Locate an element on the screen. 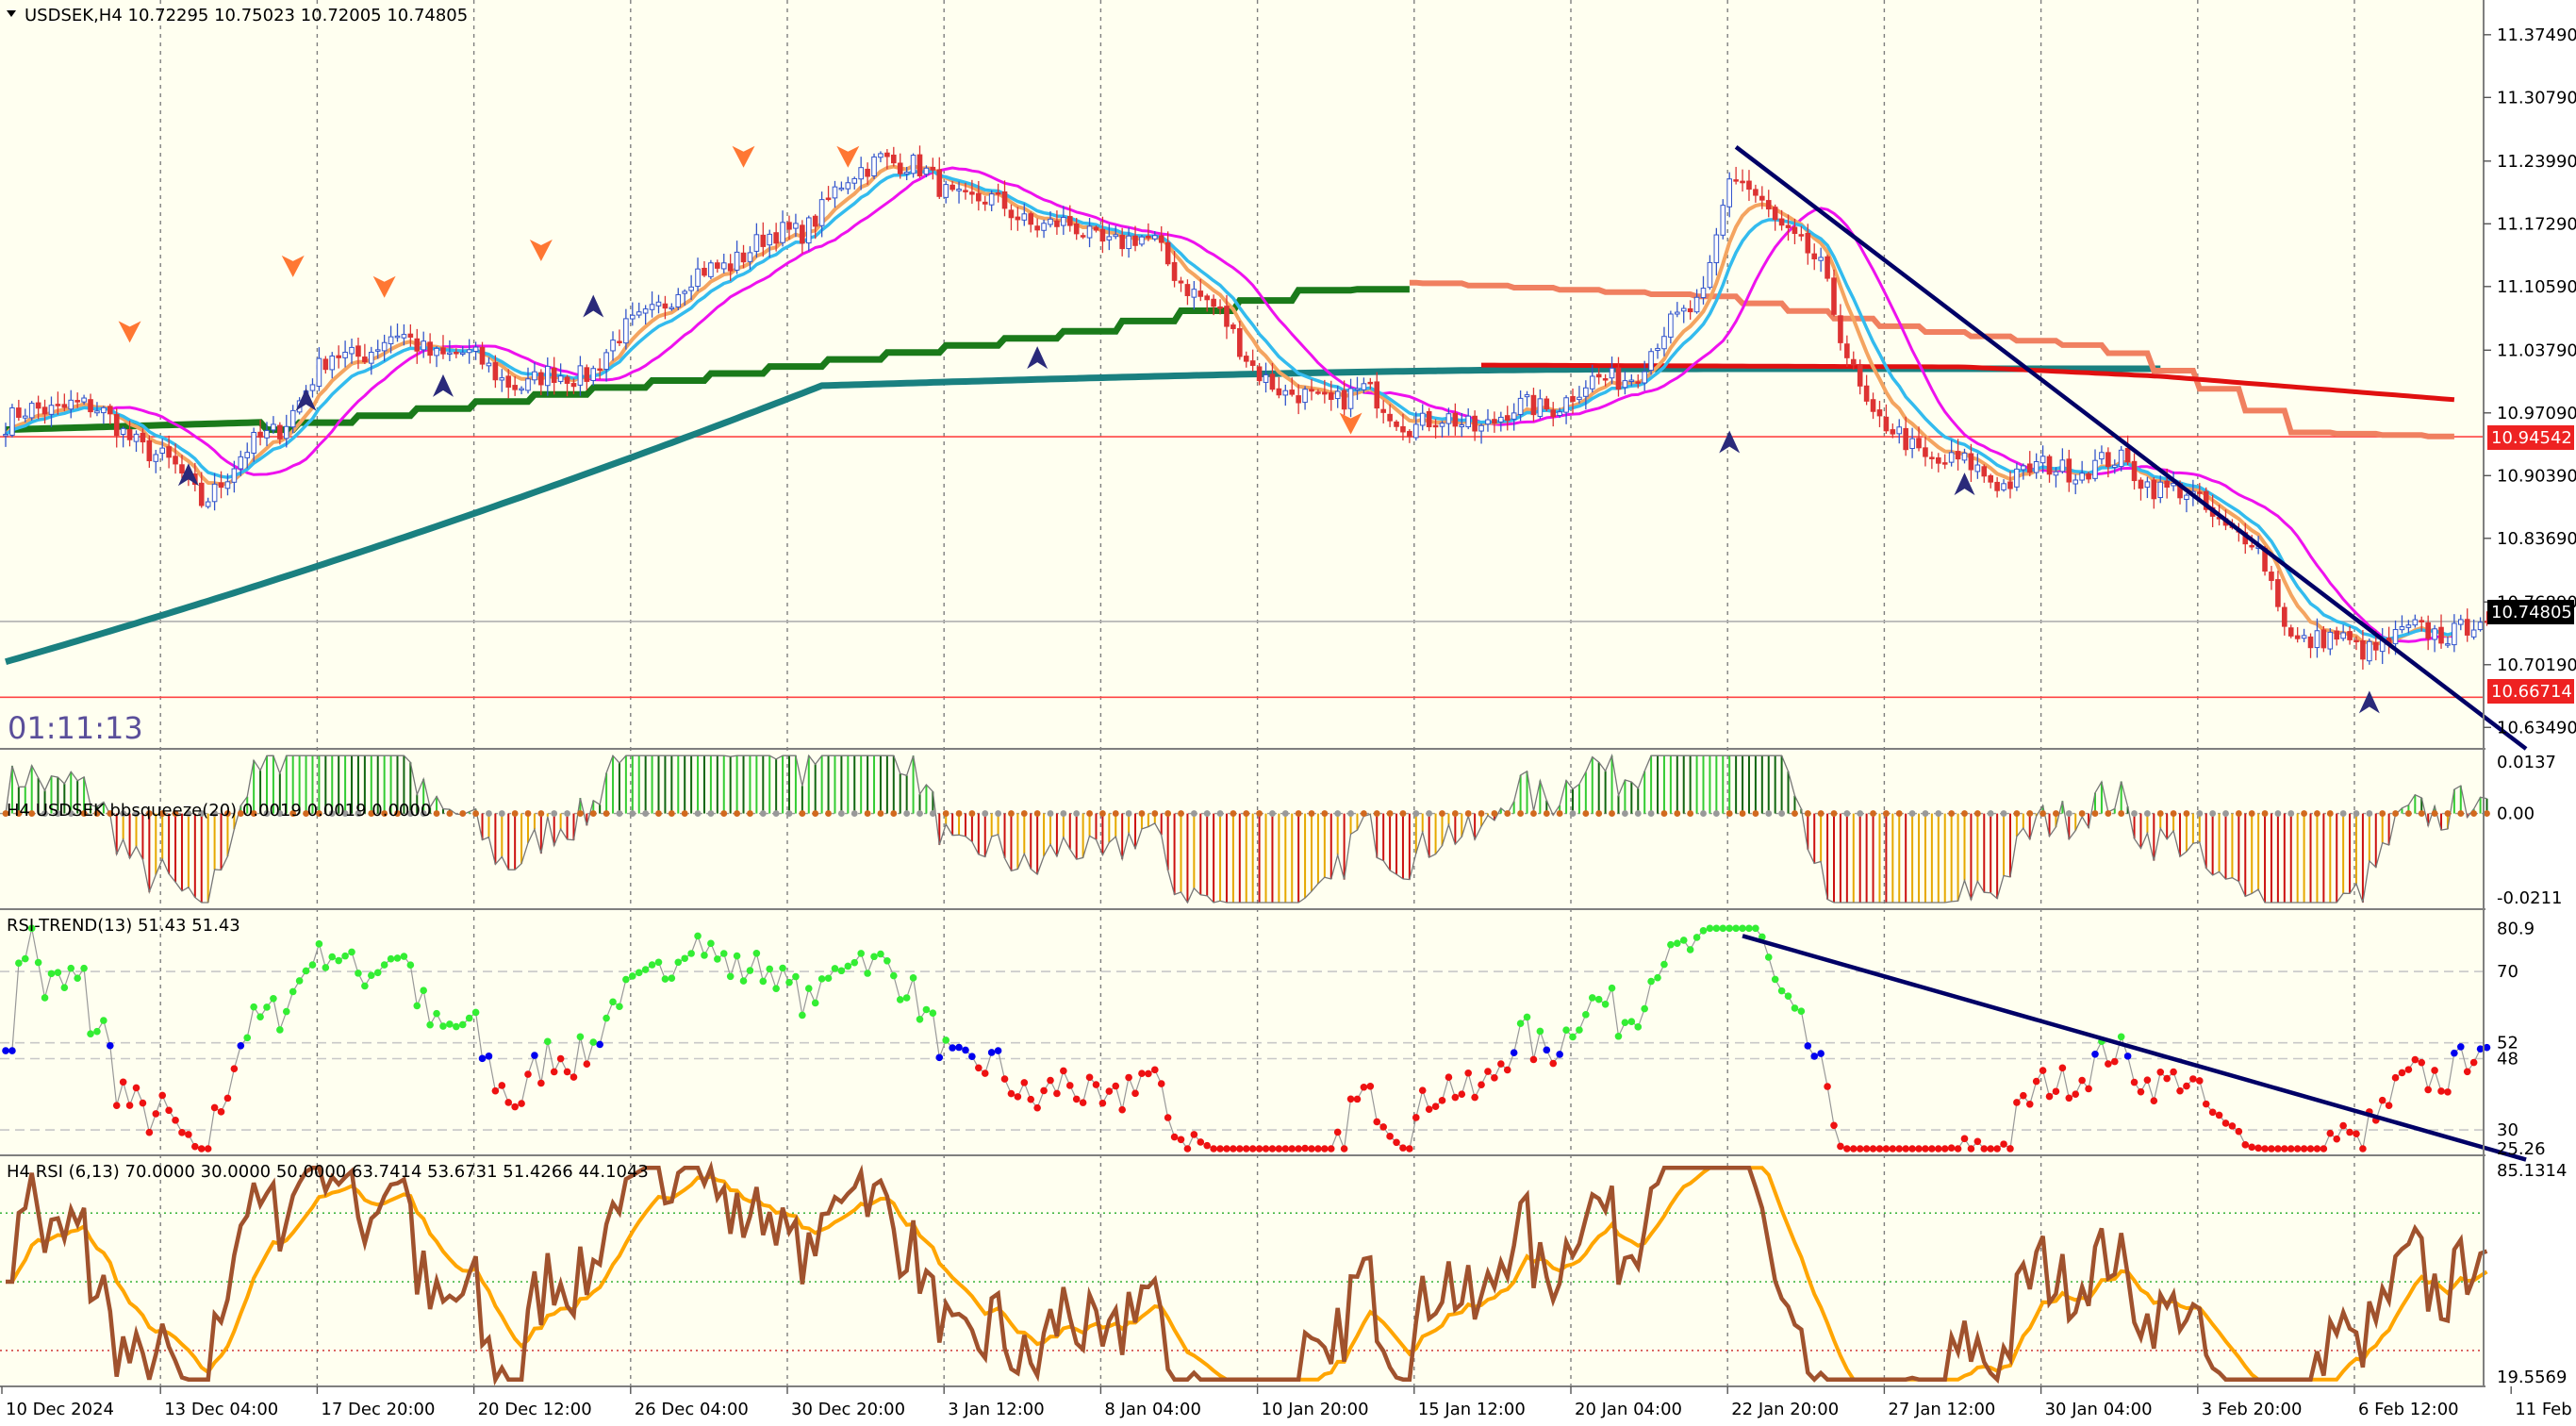 The height and width of the screenshot is (1426, 2576). buy-arrow-icon is located at coordinates (306, 399).